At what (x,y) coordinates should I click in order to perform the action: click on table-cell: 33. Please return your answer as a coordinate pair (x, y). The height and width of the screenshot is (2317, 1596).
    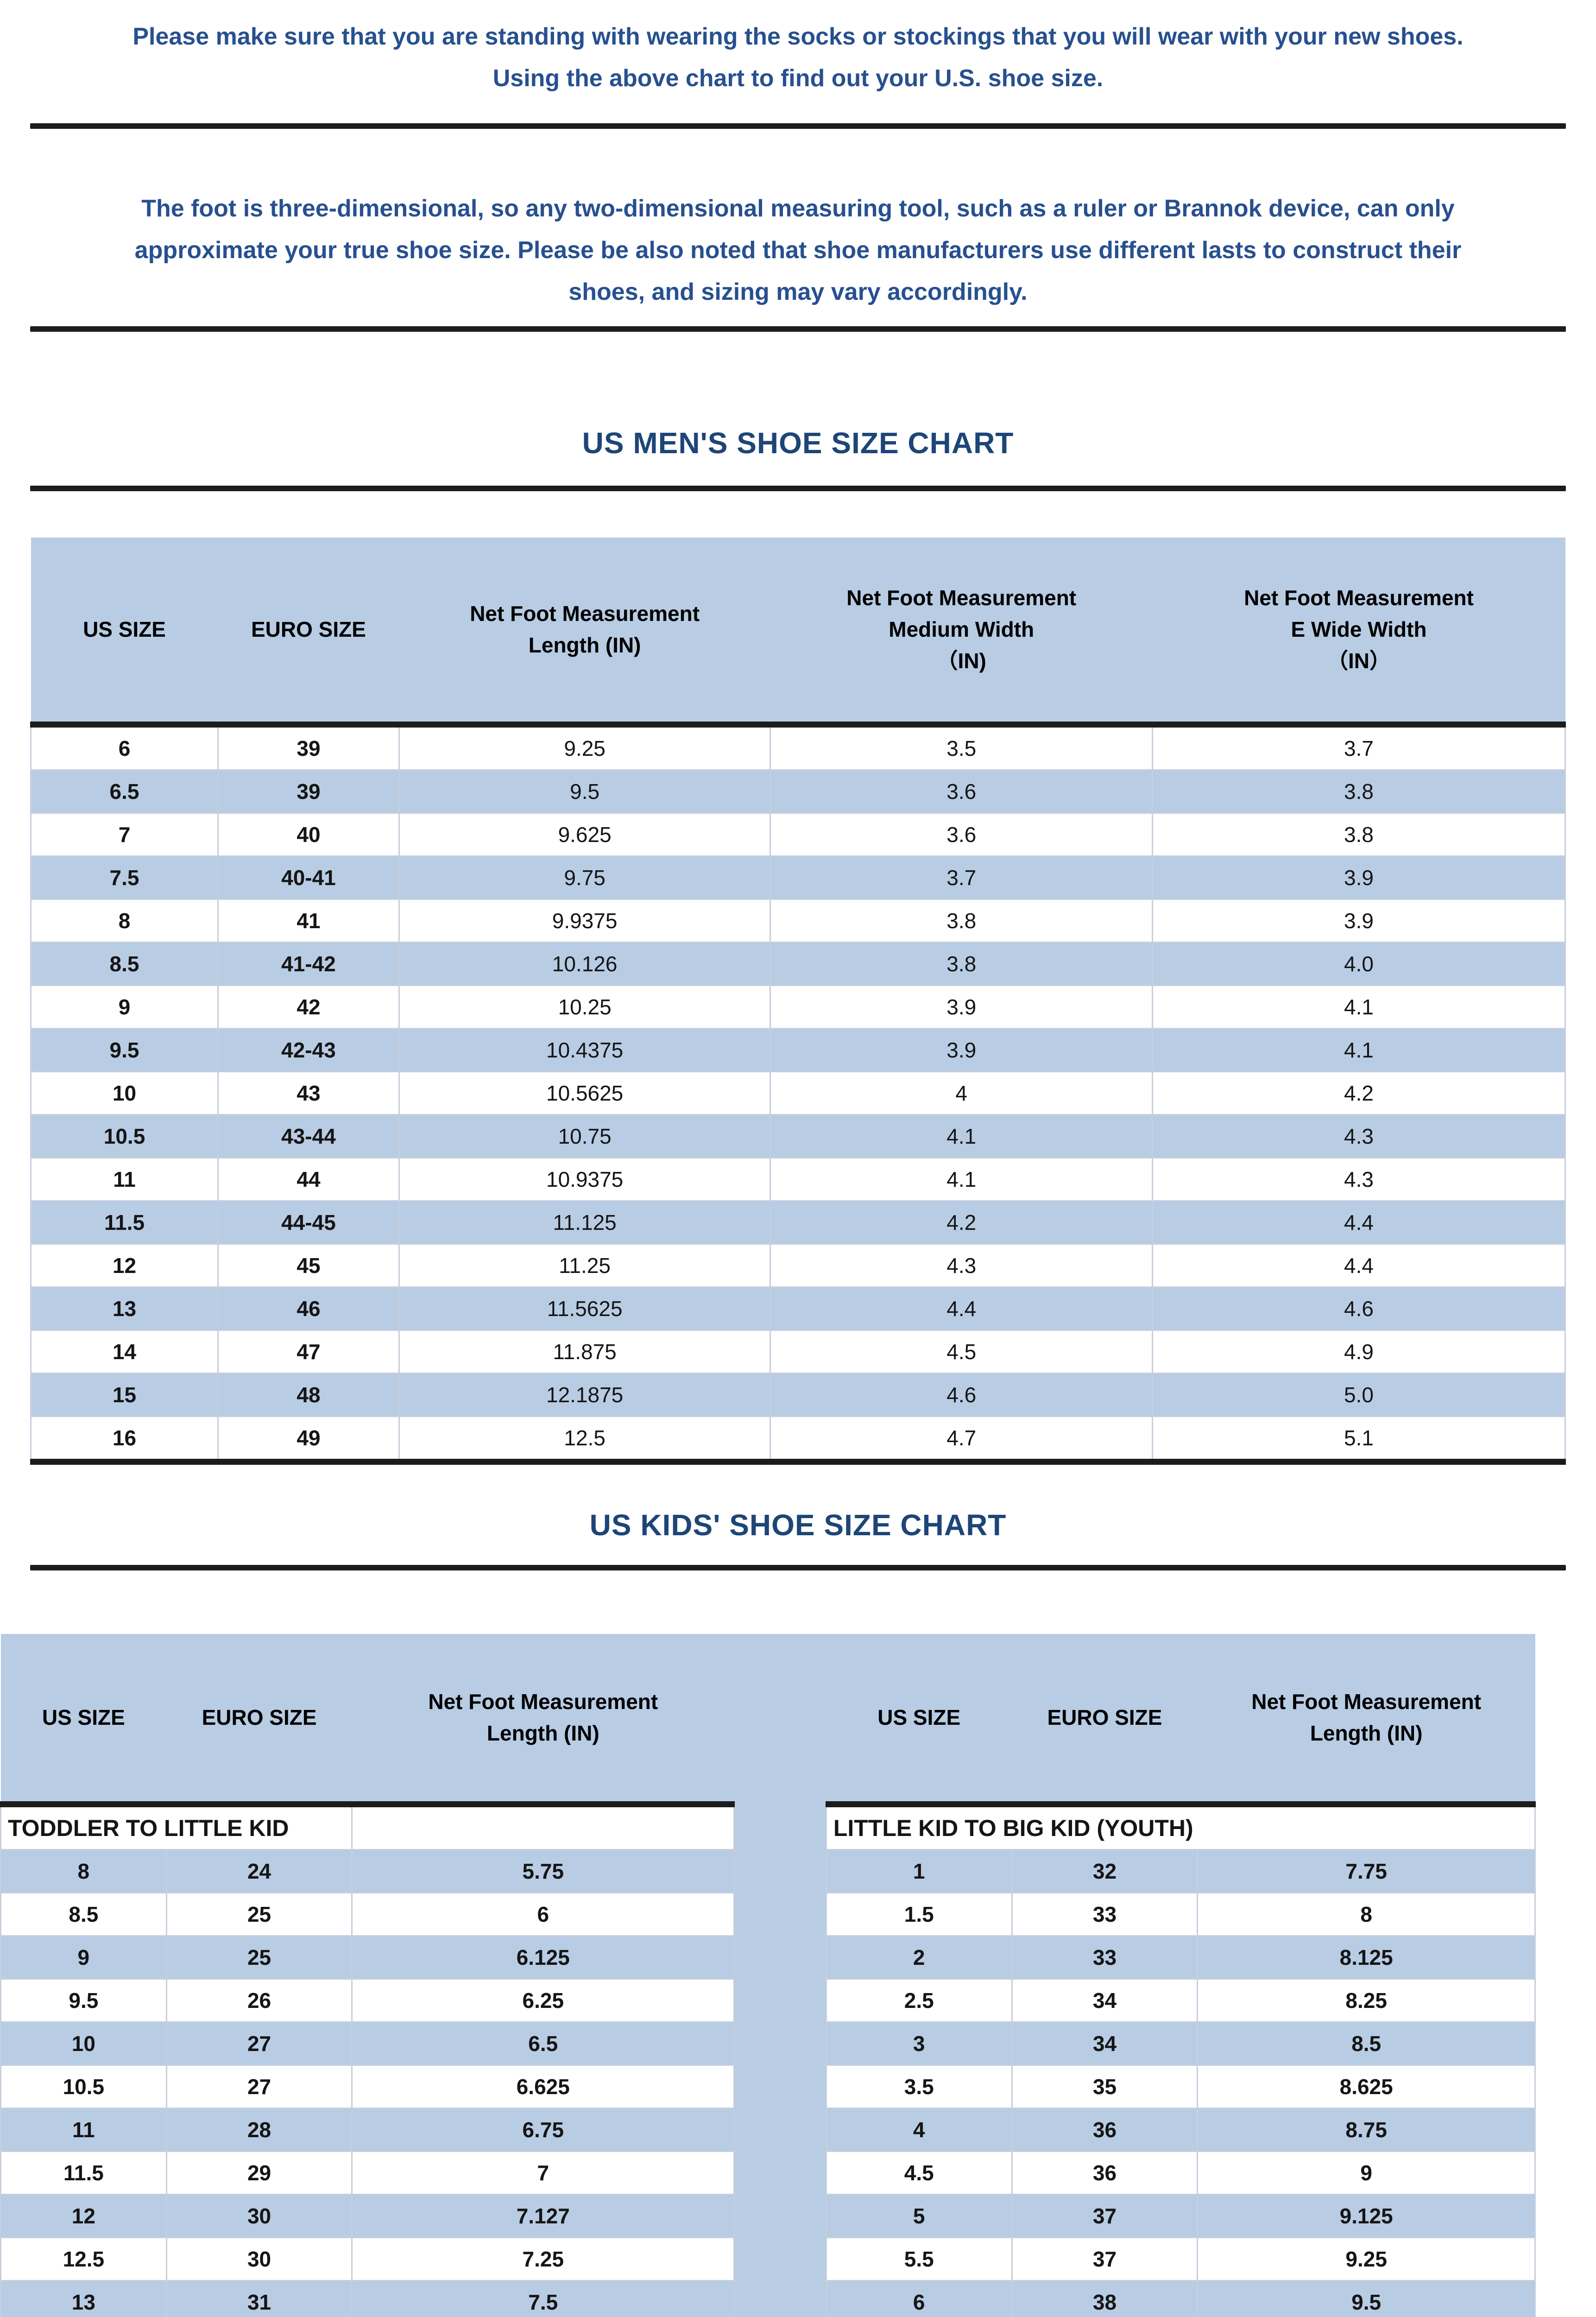
    Looking at the image, I should click on (1105, 1914).